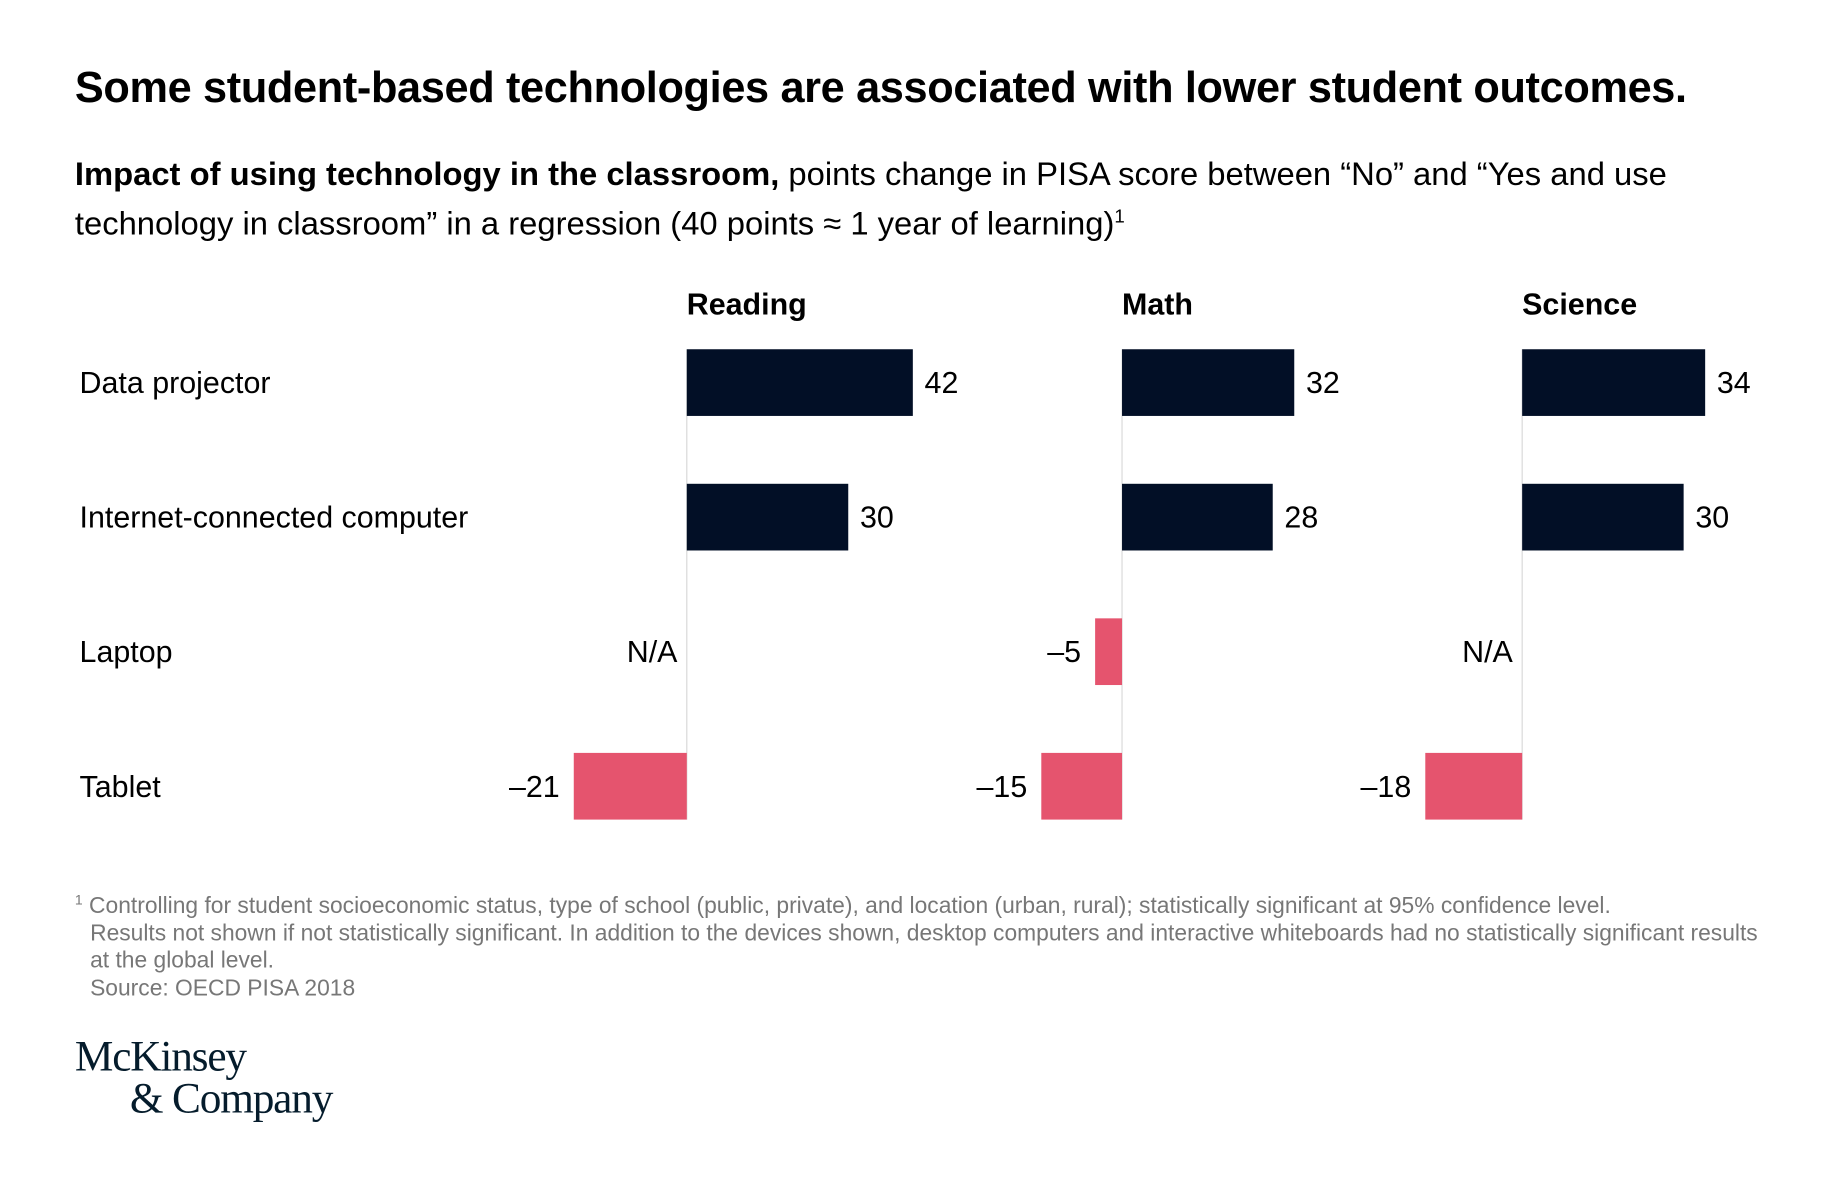 This screenshot has height=1193, width=1825. I want to click on series-header: Reading, so click(747, 305).